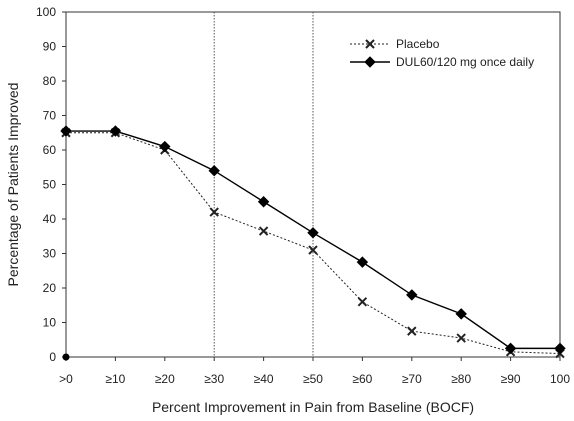 The width and height of the screenshot is (574, 421). What do you see at coordinates (560, 379) in the screenshot?
I see `x-tick-label: 100` at bounding box center [560, 379].